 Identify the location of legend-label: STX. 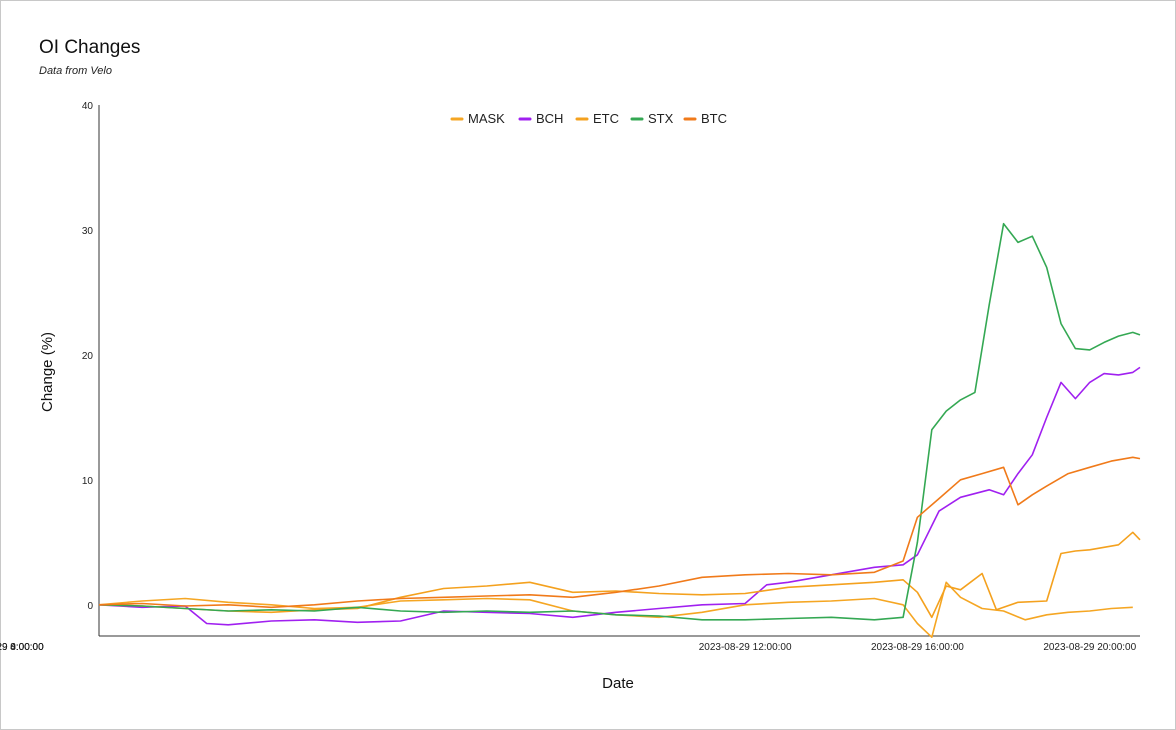
(661, 118).